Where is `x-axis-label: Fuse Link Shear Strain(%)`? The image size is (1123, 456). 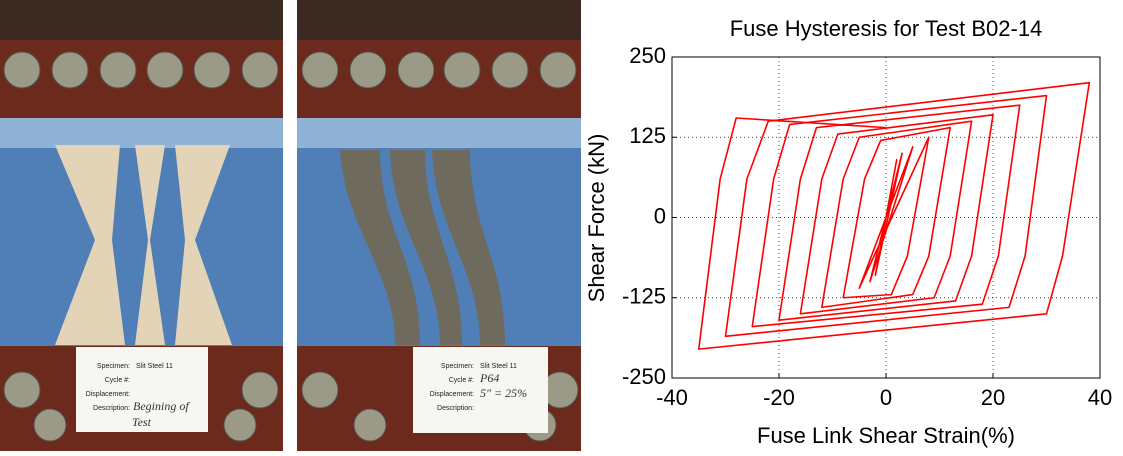
x-axis-label: Fuse Link Shear Strain(%) is located at coordinates (886, 435).